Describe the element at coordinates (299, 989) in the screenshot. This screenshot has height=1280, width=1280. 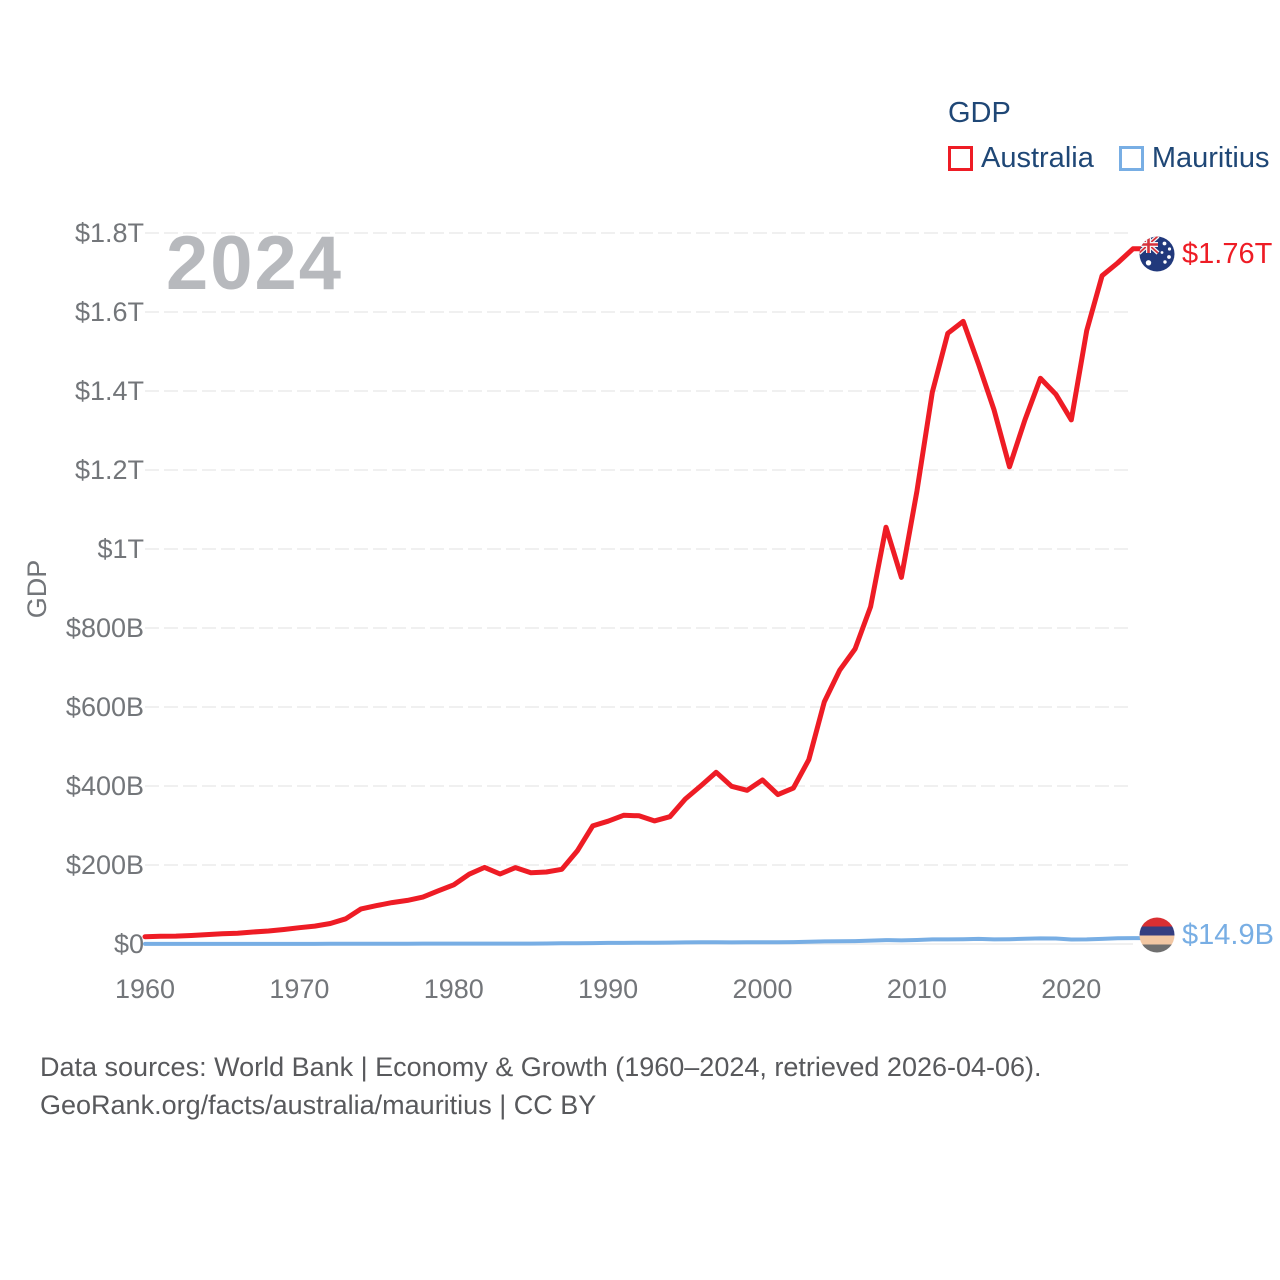
I see `x-tick-label: 1970` at that location.